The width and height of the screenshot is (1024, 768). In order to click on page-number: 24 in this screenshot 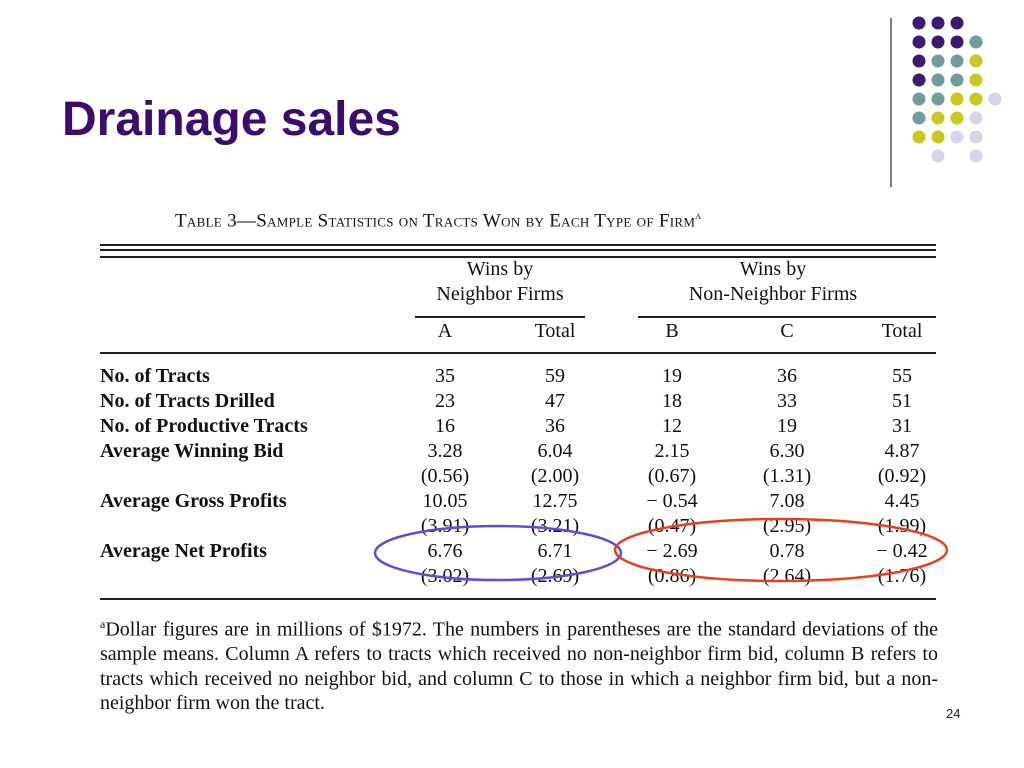, I will do `click(953, 713)`.